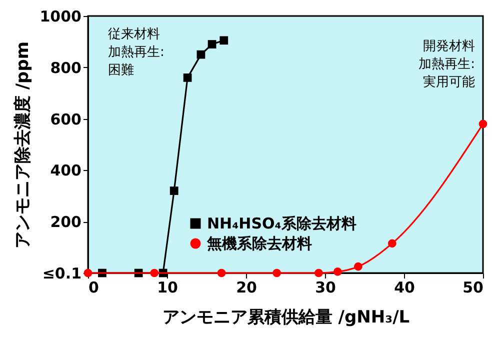  Describe the element at coordinates (473, 287) in the screenshot. I see `x-tick-label: 50` at that location.